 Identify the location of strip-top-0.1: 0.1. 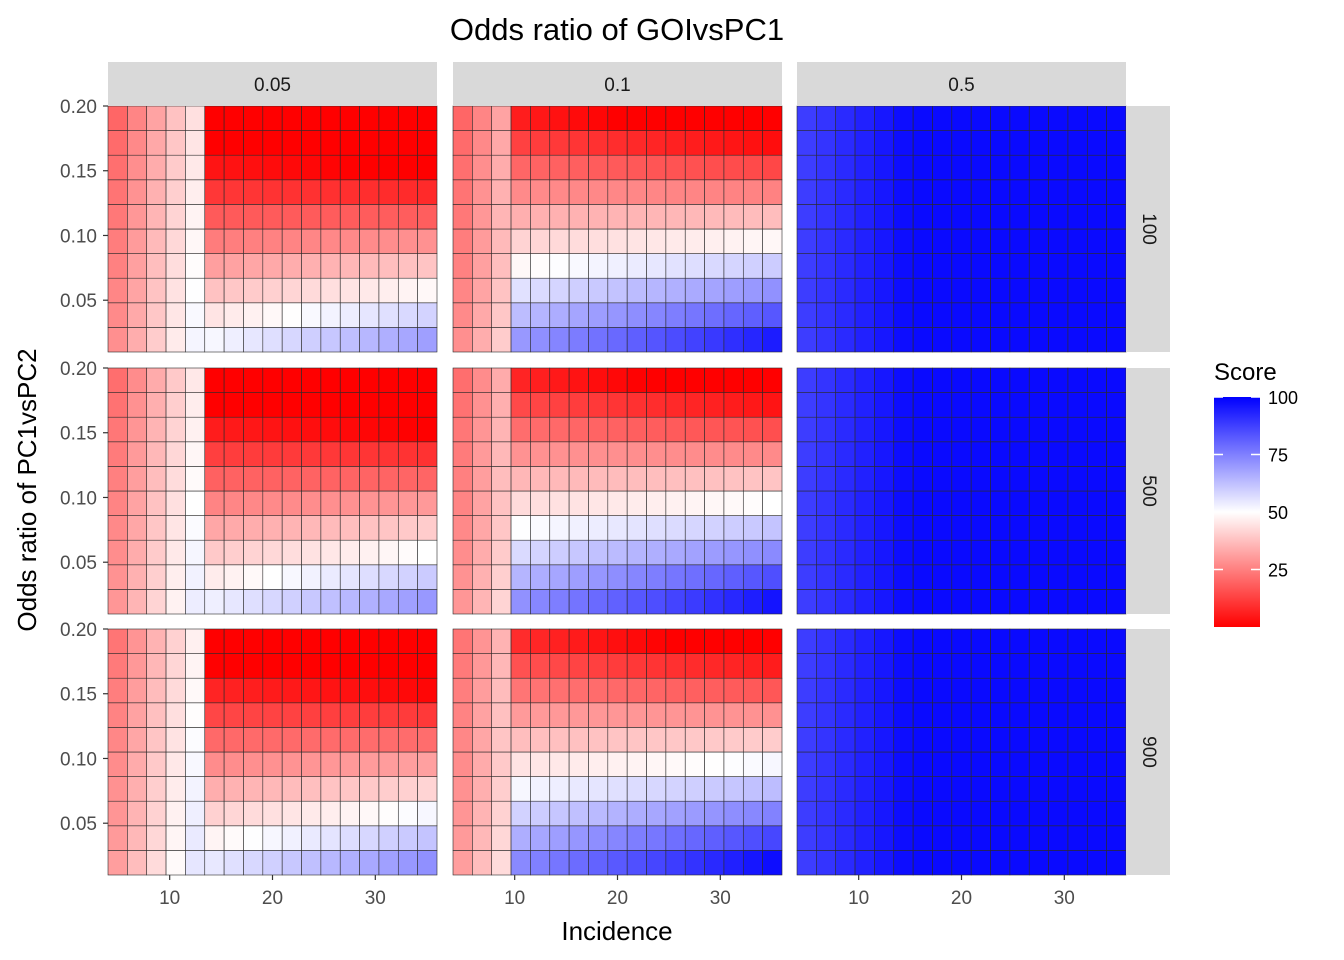
(617, 84).